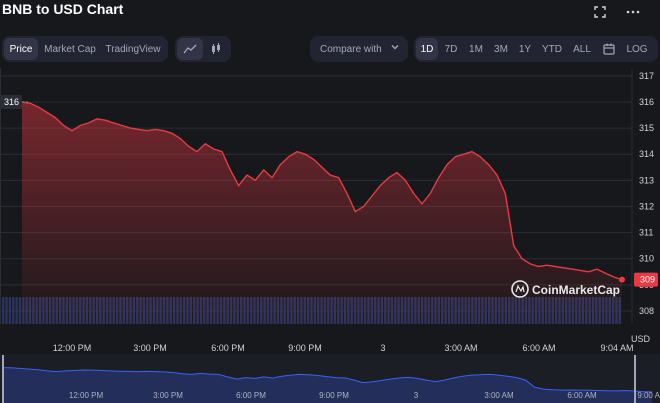 The height and width of the screenshot is (403, 660). Describe the element at coordinates (382, 348) in the screenshot. I see `x-tick-label: 3` at that location.